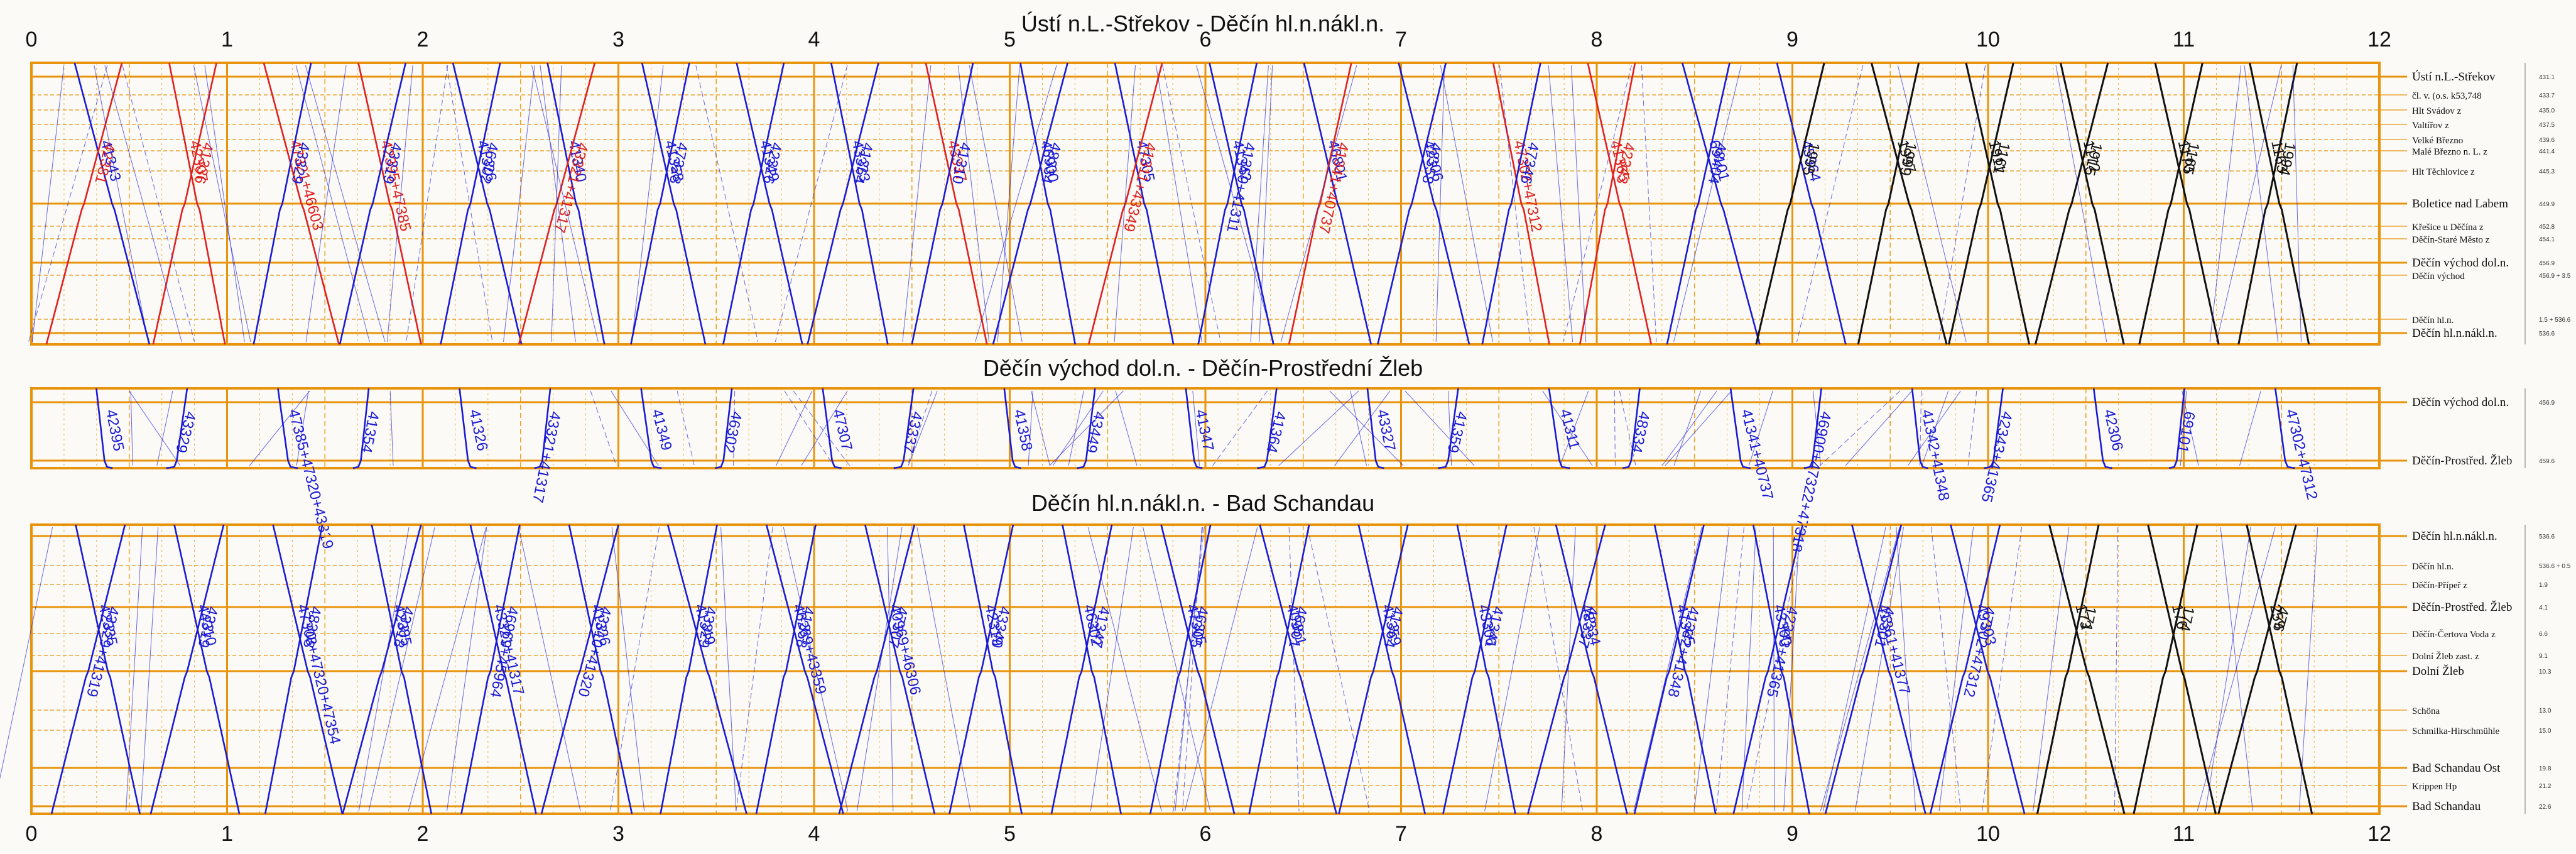 This screenshot has width=2576, height=854. What do you see at coordinates (2379, 40) in the screenshot?
I see `hour-label: 12` at bounding box center [2379, 40].